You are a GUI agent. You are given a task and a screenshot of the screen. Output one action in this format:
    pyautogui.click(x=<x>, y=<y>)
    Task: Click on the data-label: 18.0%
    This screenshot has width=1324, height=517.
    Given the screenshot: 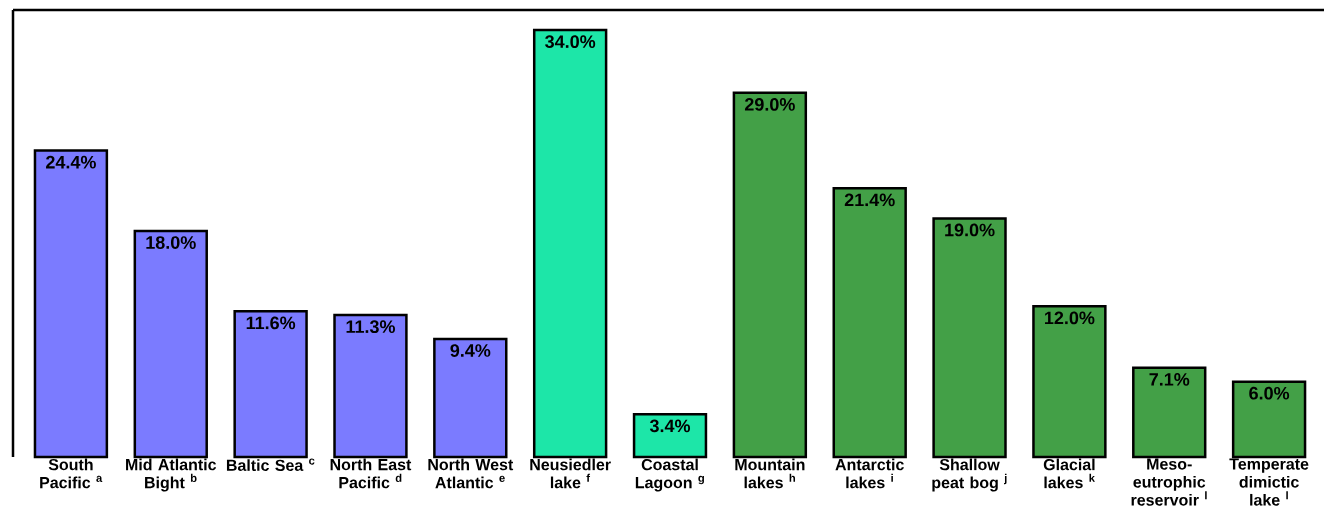 What is the action you would take?
    pyautogui.click(x=171, y=242)
    